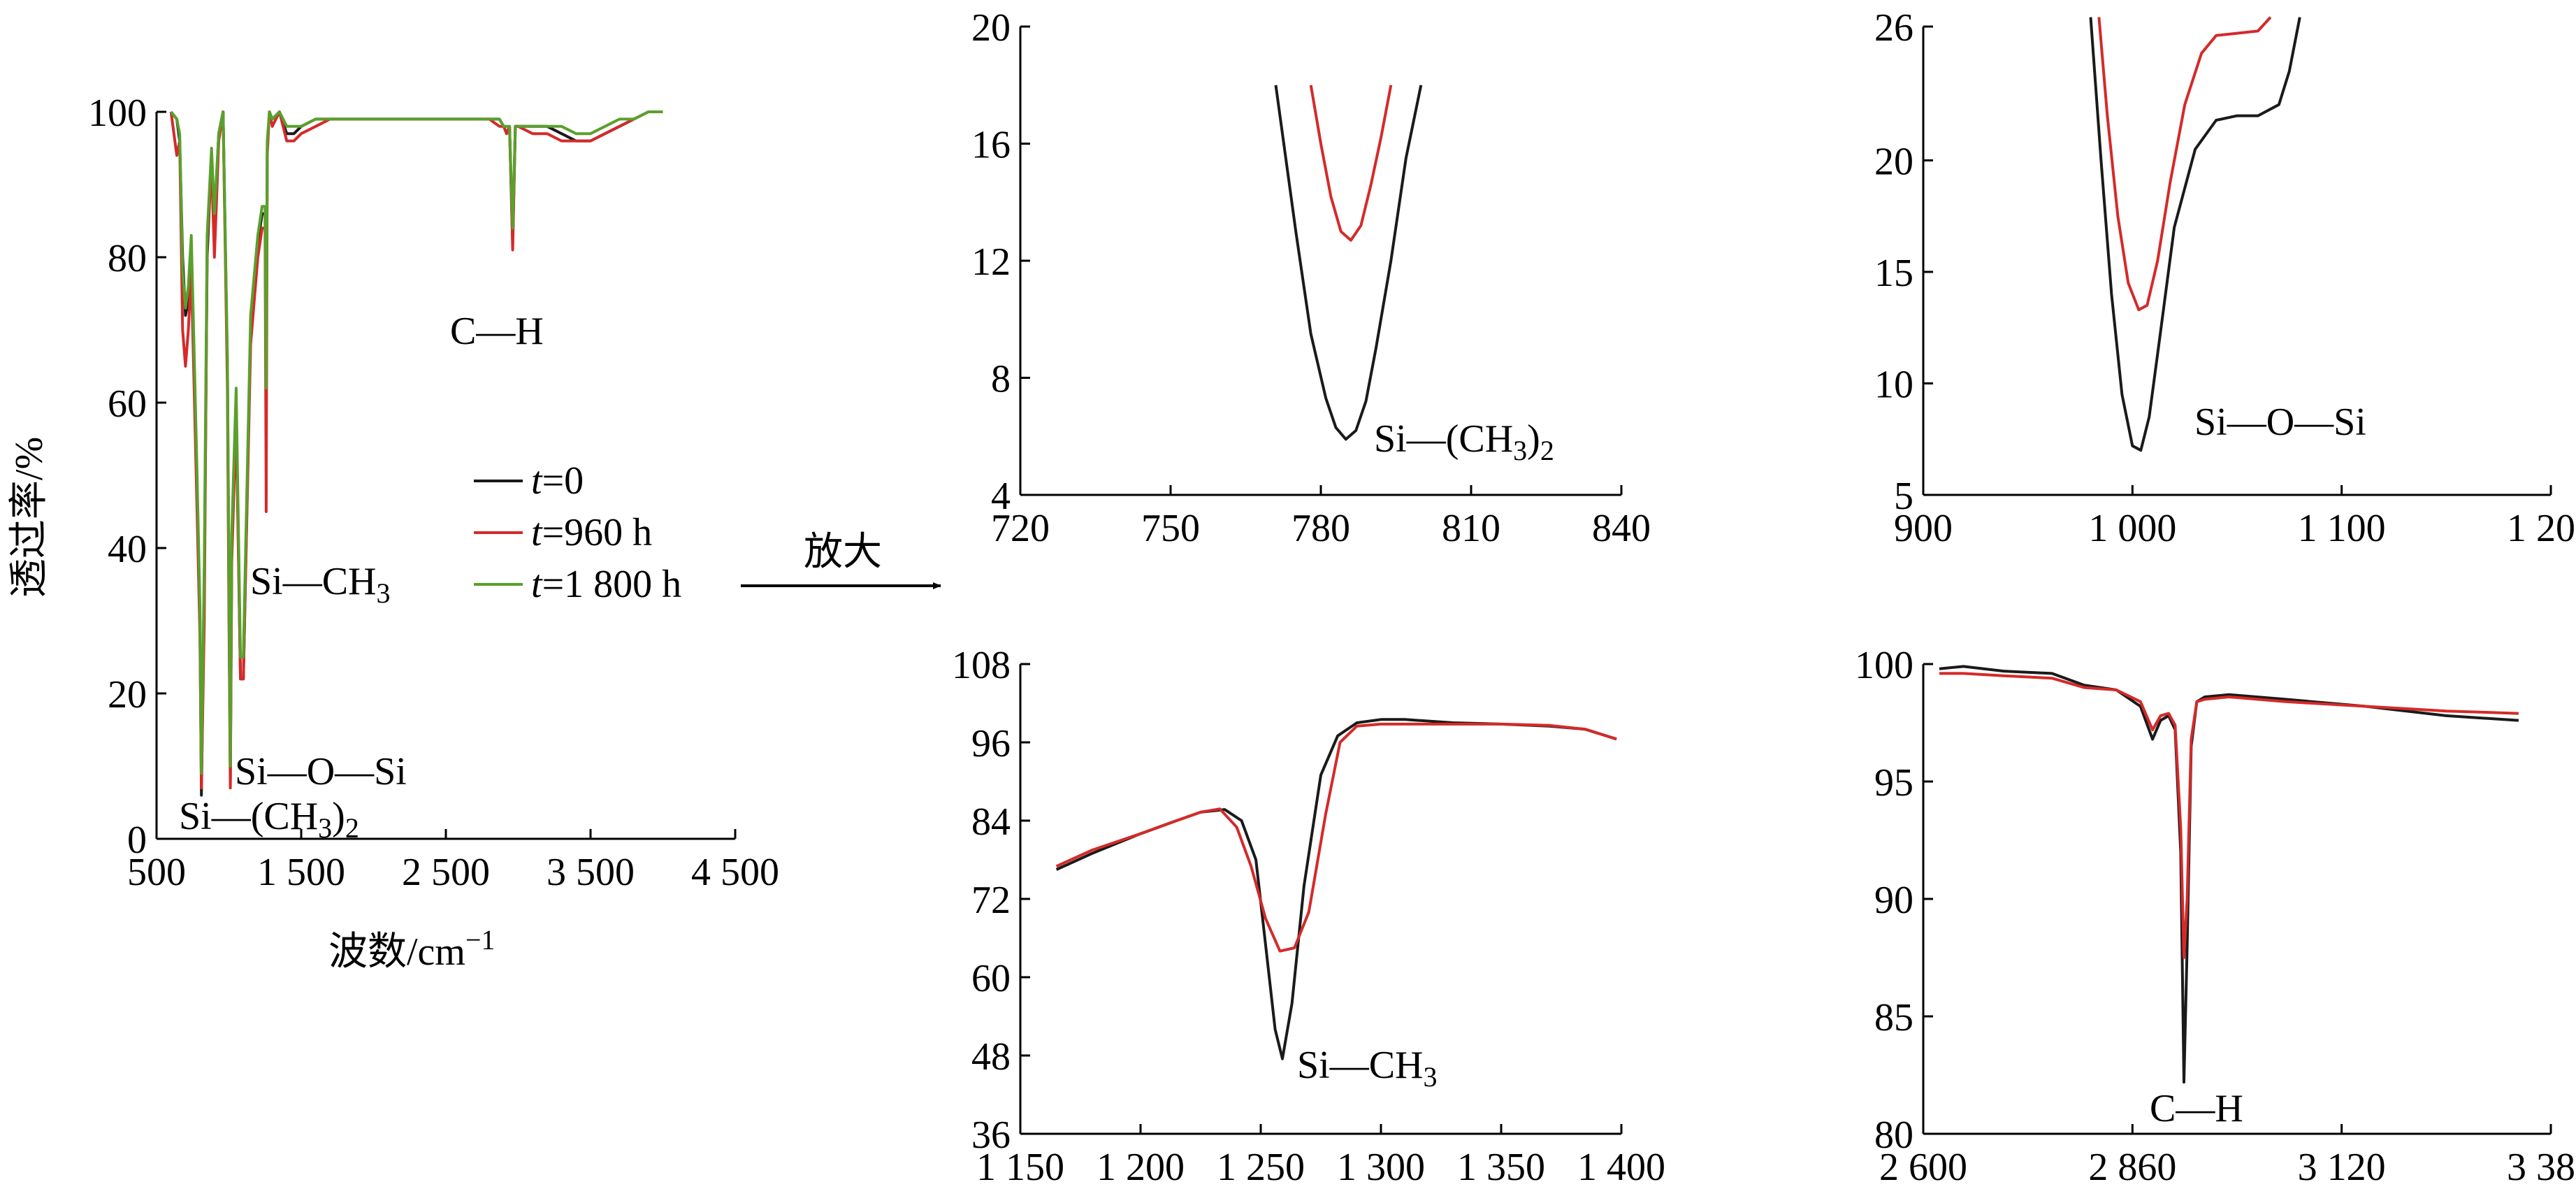 The height and width of the screenshot is (1203, 2576). I want to click on main-y-axis-title: 透过率/%, so click(29, 517).